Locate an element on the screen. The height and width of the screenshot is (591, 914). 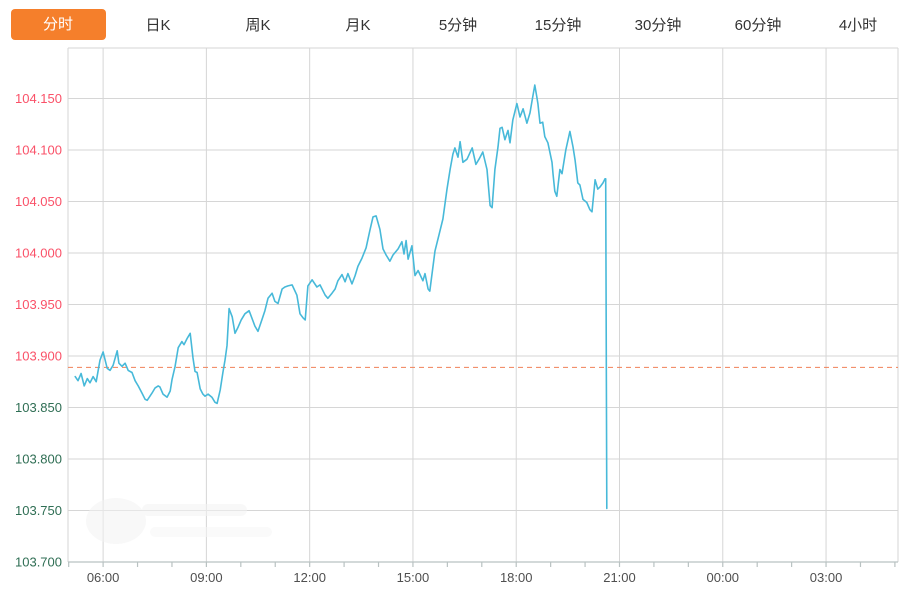
tab-daily-k: 日K is located at coordinates (158, 24).